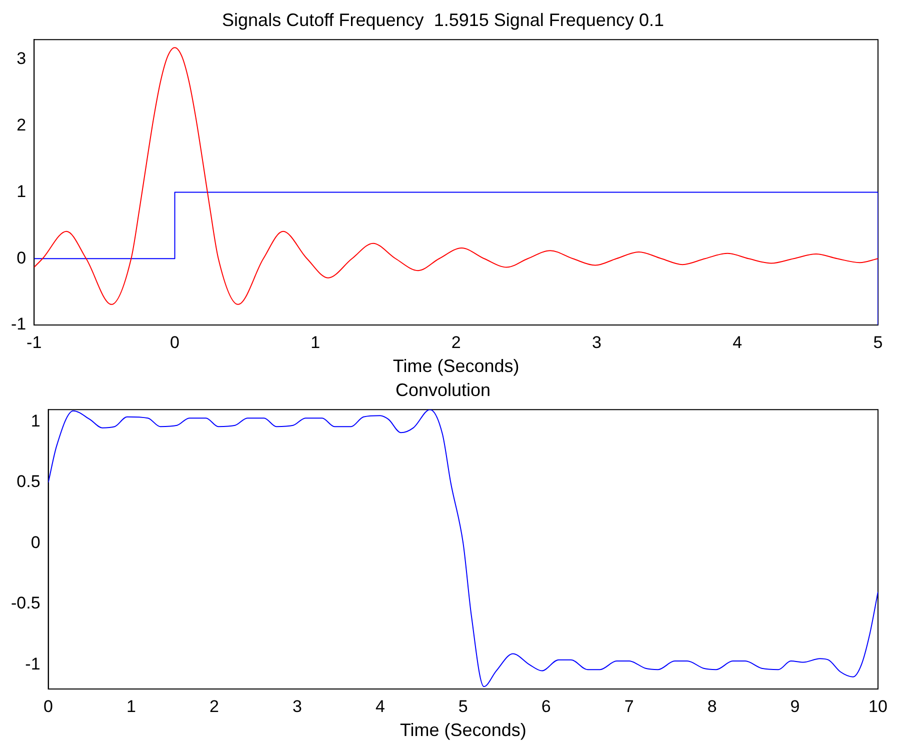 The height and width of the screenshot is (752, 900). I want to click on y-tick-label: 2, so click(21, 125).